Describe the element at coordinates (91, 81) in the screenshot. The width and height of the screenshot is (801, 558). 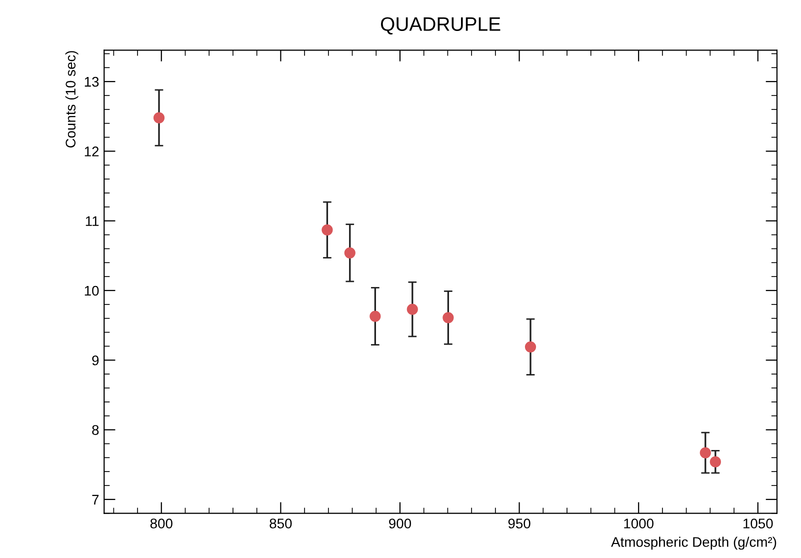
I see `y-tick-label: 13` at that location.